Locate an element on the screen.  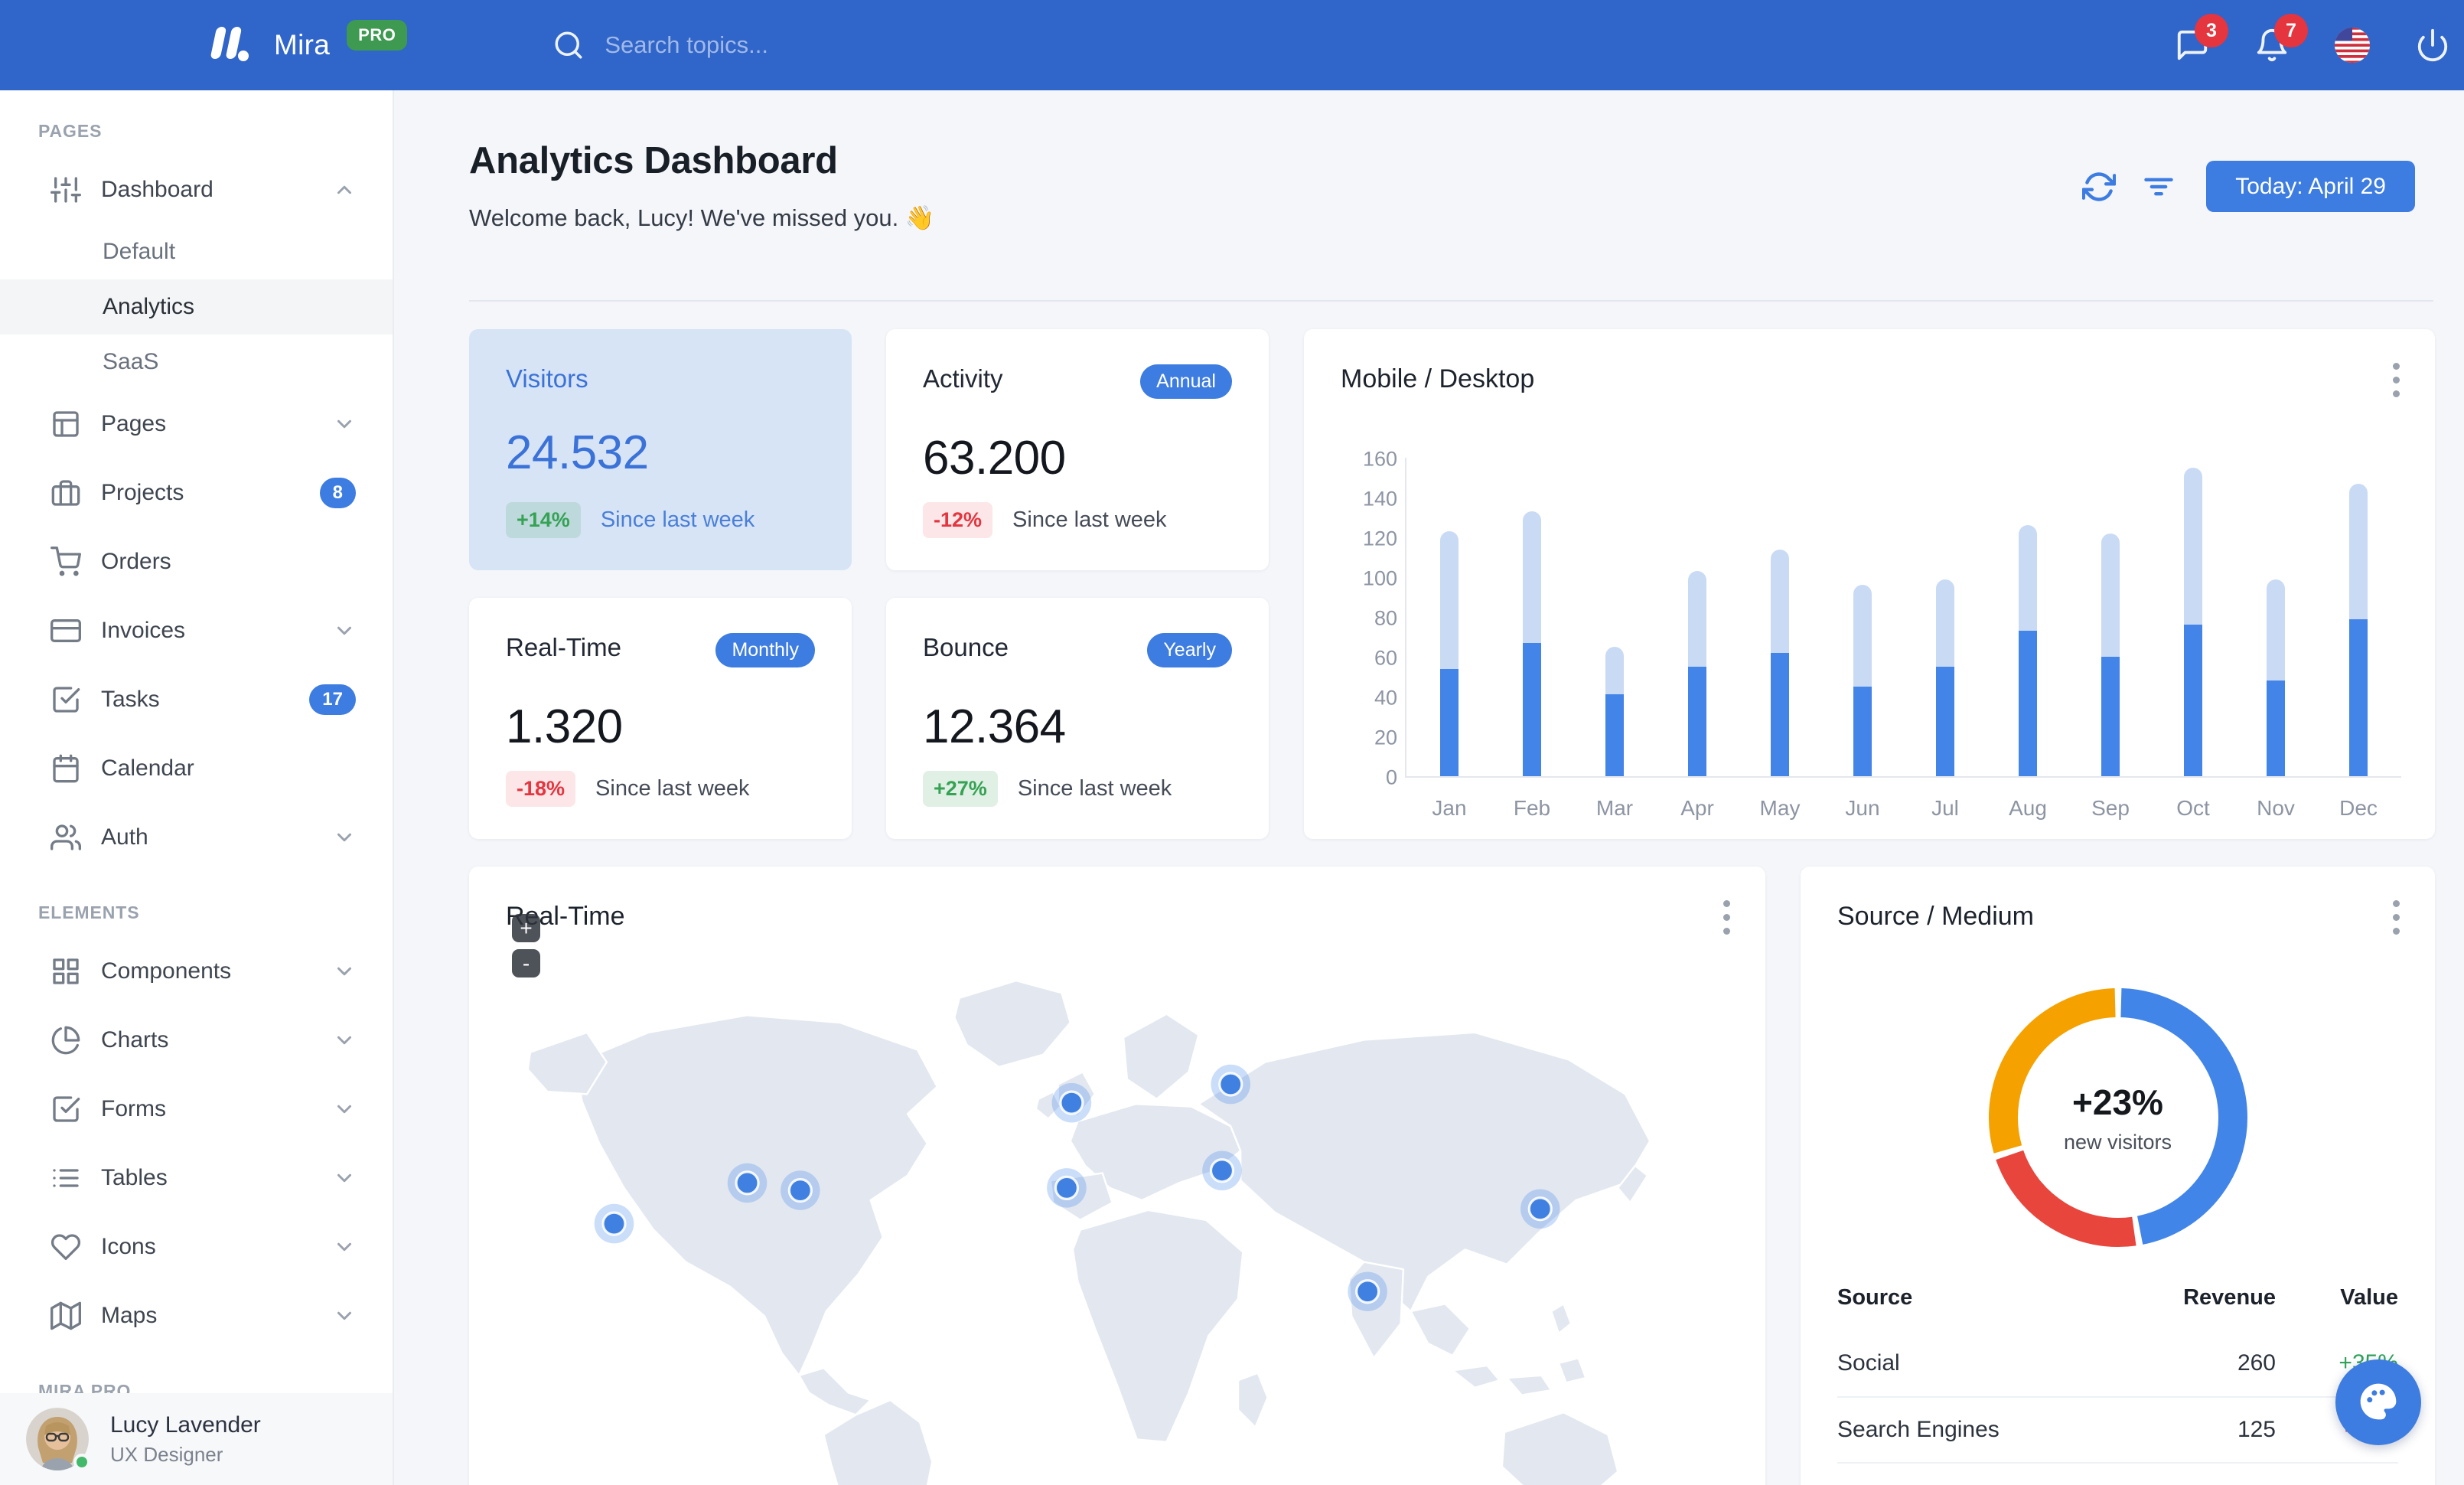
filter-icon is located at coordinates (2159, 187).